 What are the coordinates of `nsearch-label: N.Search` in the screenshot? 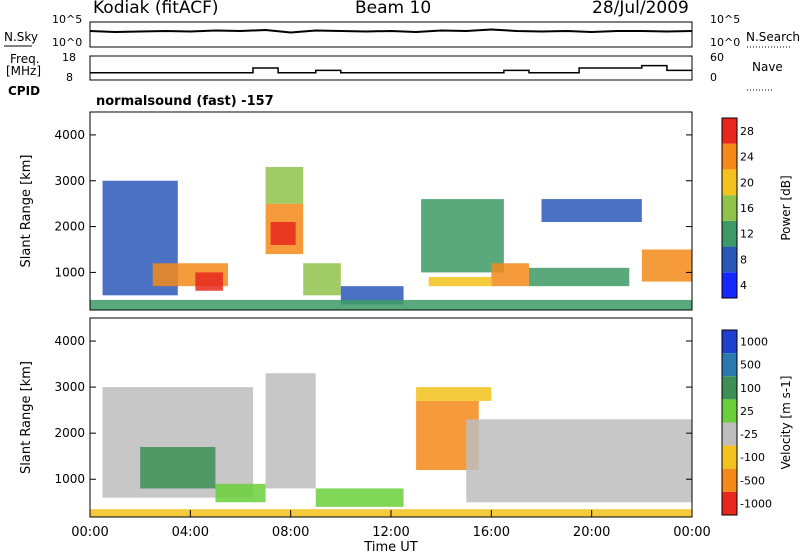 It's located at (773, 37).